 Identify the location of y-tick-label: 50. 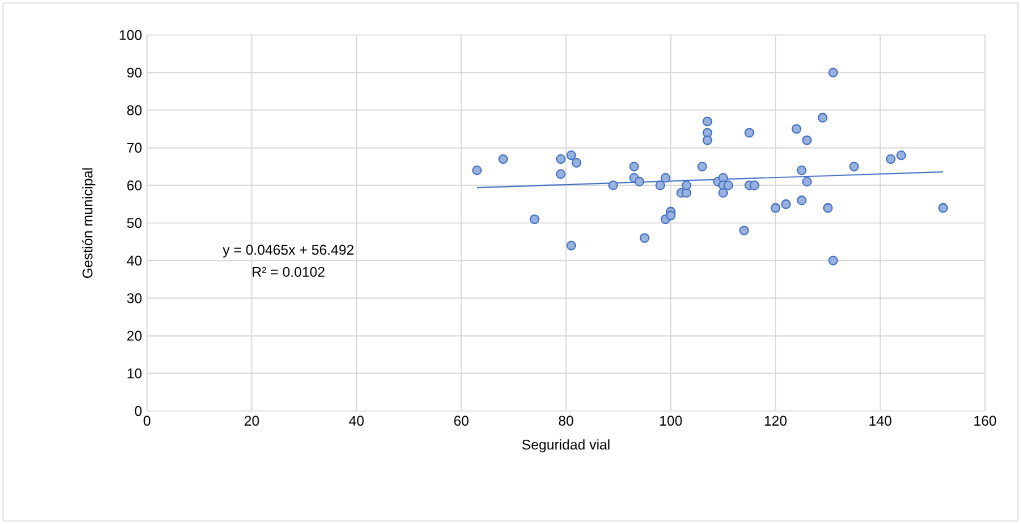
(134, 223).